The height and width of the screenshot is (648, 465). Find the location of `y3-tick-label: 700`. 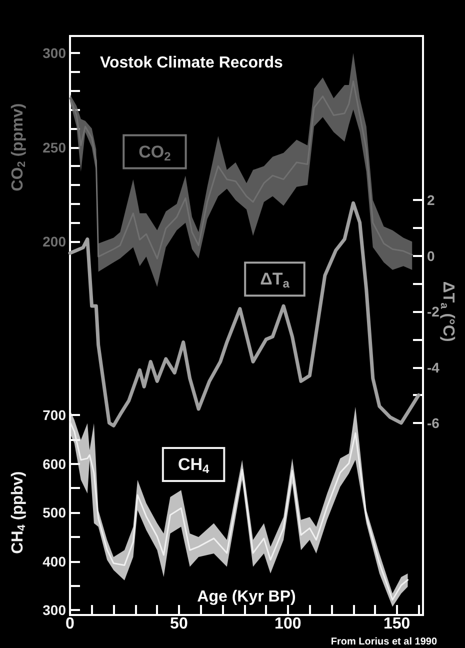

y3-tick-label: 700 is located at coordinates (54, 415).